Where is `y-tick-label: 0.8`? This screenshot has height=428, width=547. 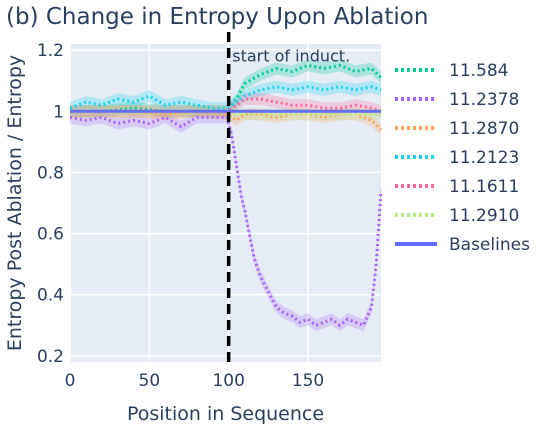 y-tick-label: 0.8 is located at coordinates (50, 173).